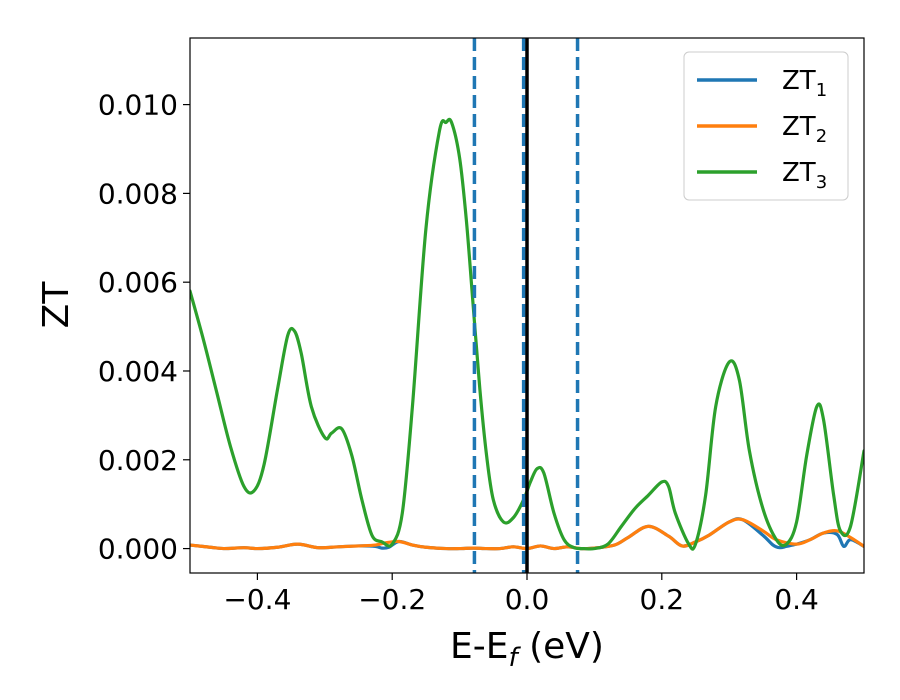 The width and height of the screenshot is (900, 700). I want to click on legend-label-zt2: ZT2, so click(804, 129).